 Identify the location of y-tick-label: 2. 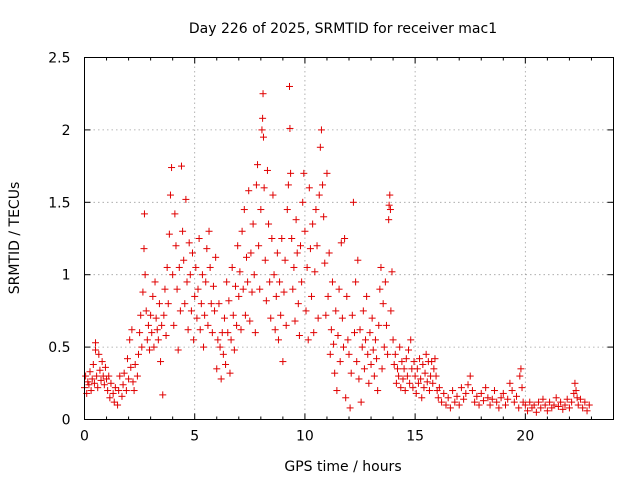
(66, 131).